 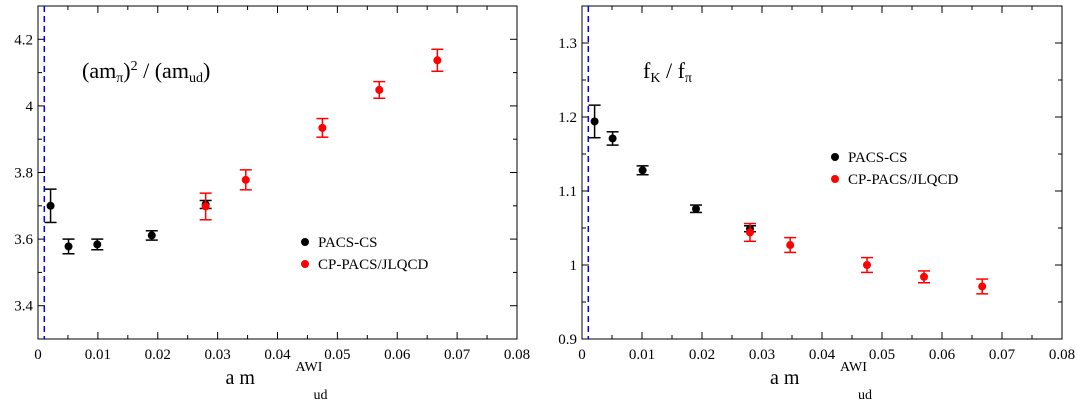 I want to click on panel-label-main: (am, so click(x=99, y=70).